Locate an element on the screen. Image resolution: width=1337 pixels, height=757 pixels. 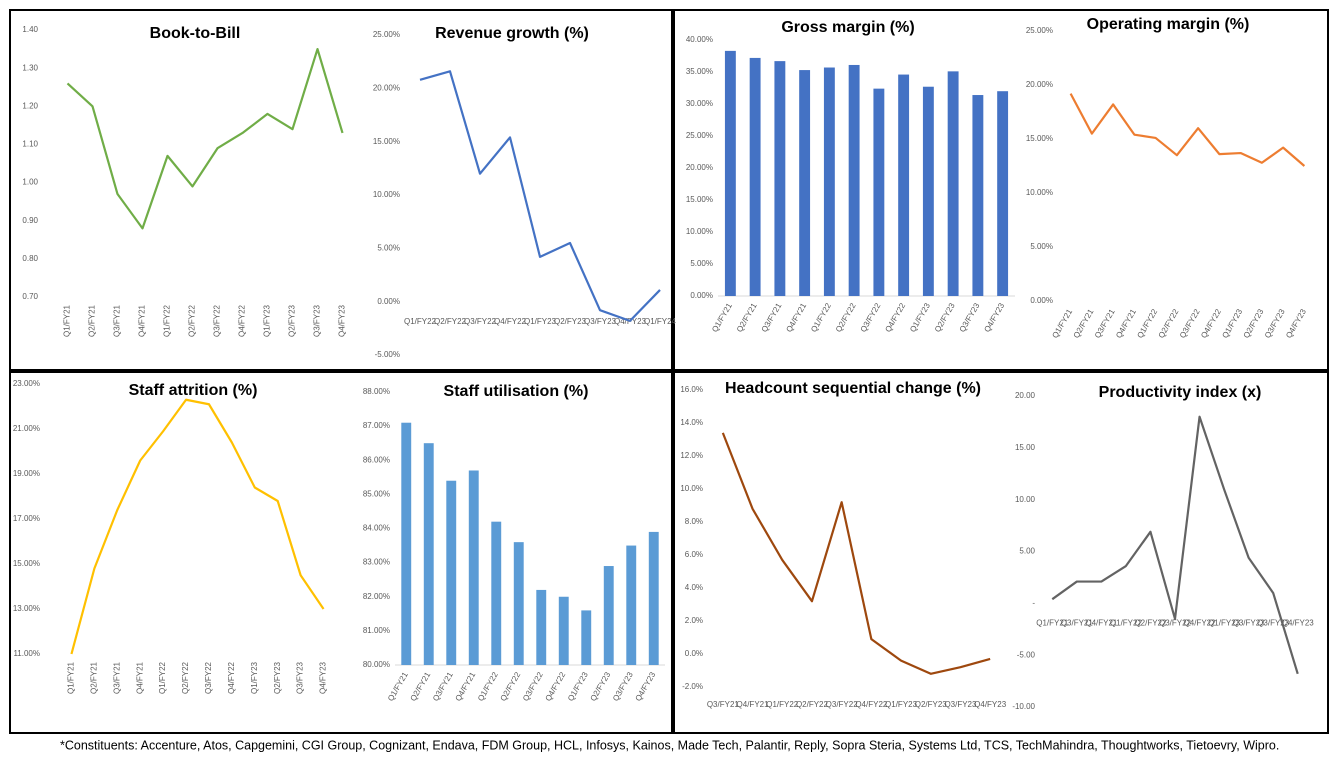
y-tick-label: 1.10 is located at coordinates (30, 144).